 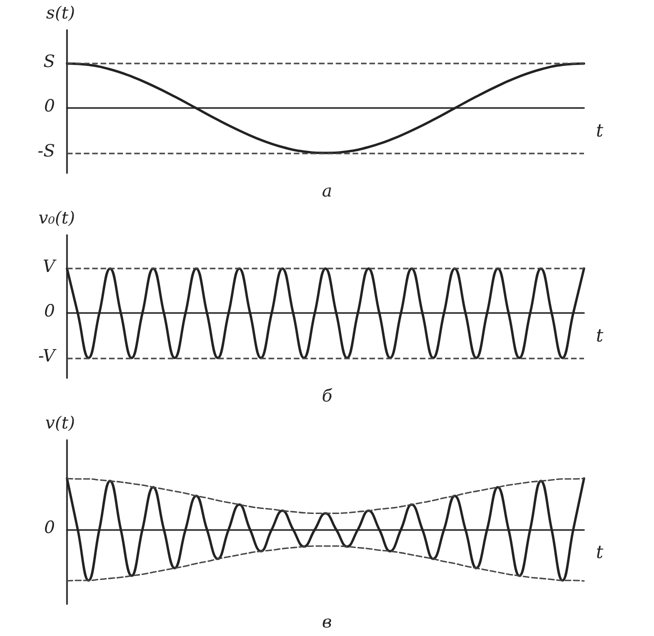 What do you see at coordinates (327, 622) in the screenshot?
I see `text: в` at bounding box center [327, 622].